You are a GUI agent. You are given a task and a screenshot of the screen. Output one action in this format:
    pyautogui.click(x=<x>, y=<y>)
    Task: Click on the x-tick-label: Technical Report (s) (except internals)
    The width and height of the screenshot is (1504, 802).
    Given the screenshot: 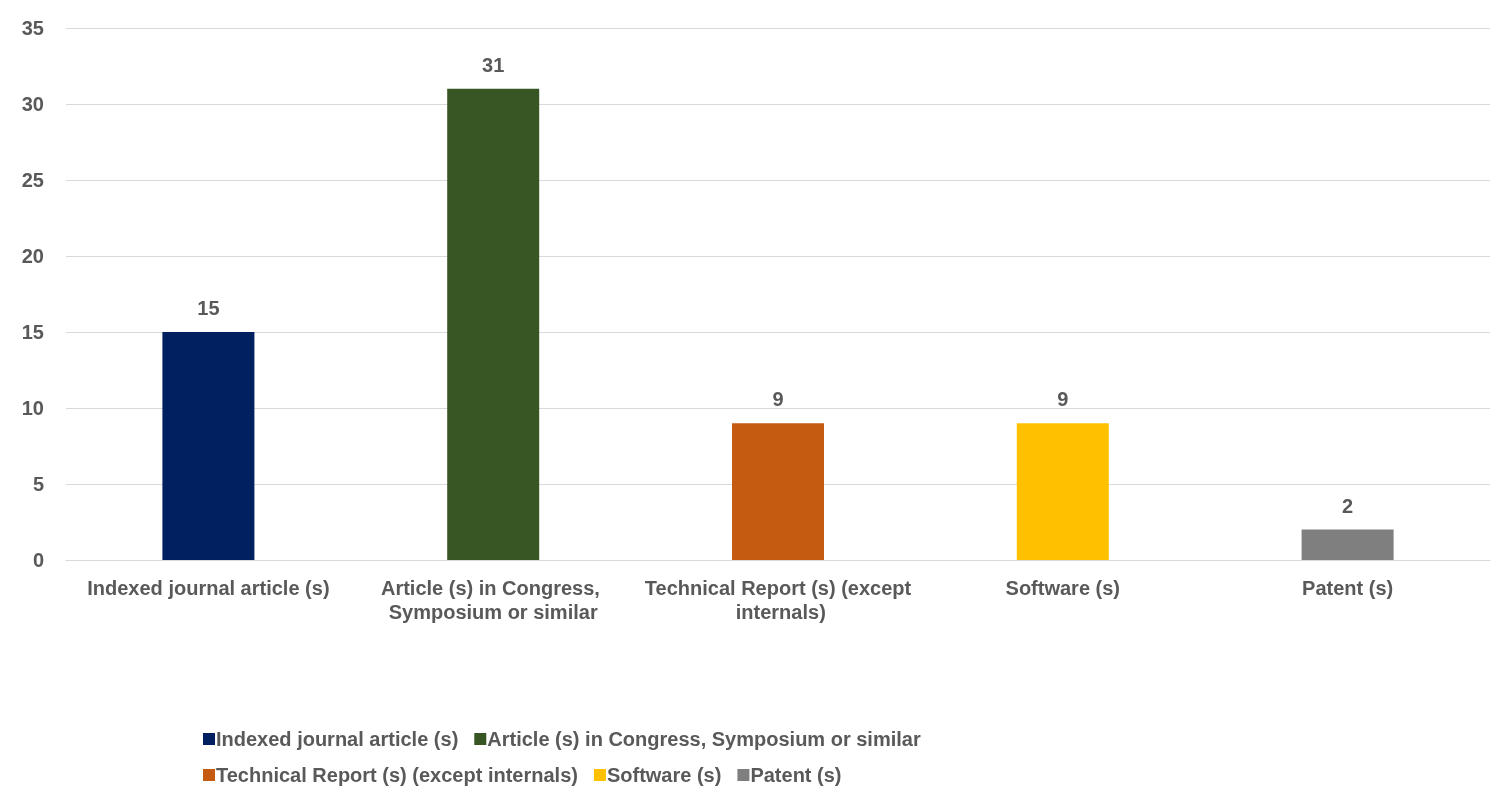 What is the action you would take?
    pyautogui.click(x=778, y=600)
    